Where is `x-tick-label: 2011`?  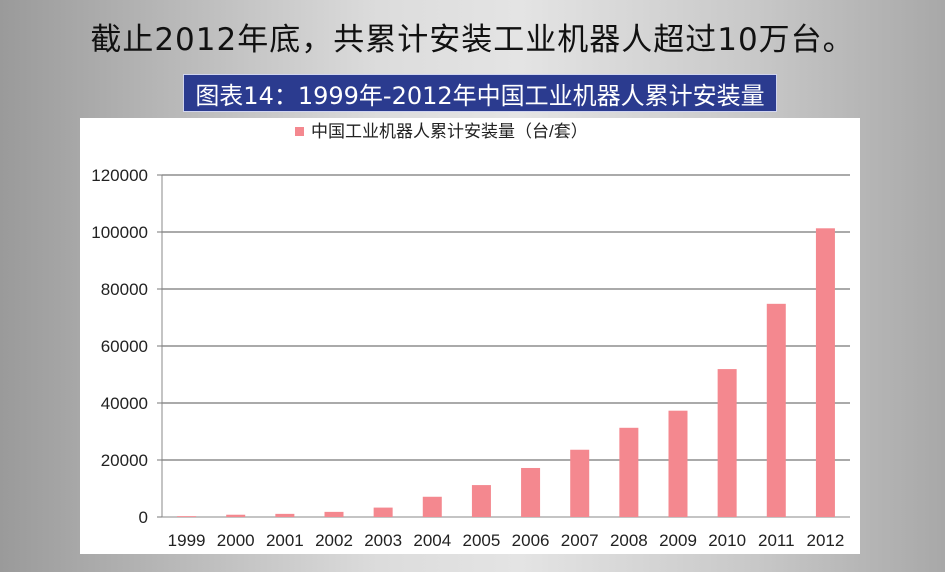 x-tick-label: 2011 is located at coordinates (776, 540).